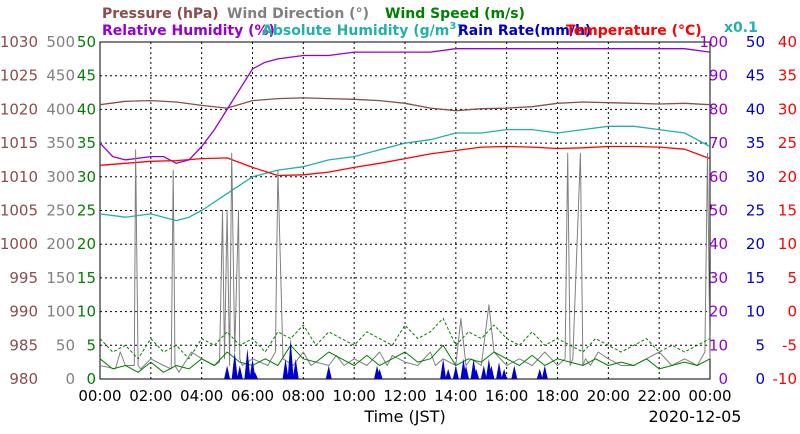 The image size is (800, 434). What do you see at coordinates (787, 42) in the screenshot?
I see `y-tick-temperature: 40` at bounding box center [787, 42].